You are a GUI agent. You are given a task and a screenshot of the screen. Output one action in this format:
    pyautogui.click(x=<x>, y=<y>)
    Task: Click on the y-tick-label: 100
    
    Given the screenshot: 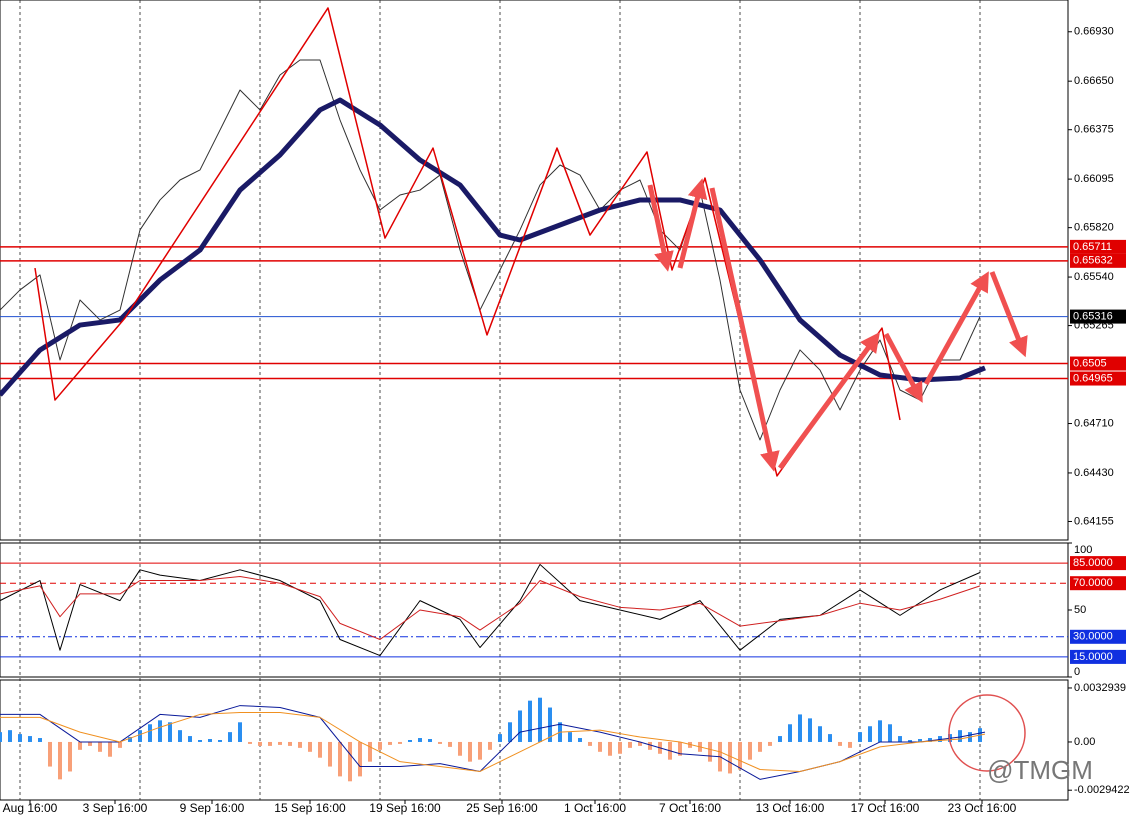 What is the action you would take?
    pyautogui.click(x=1083, y=550)
    